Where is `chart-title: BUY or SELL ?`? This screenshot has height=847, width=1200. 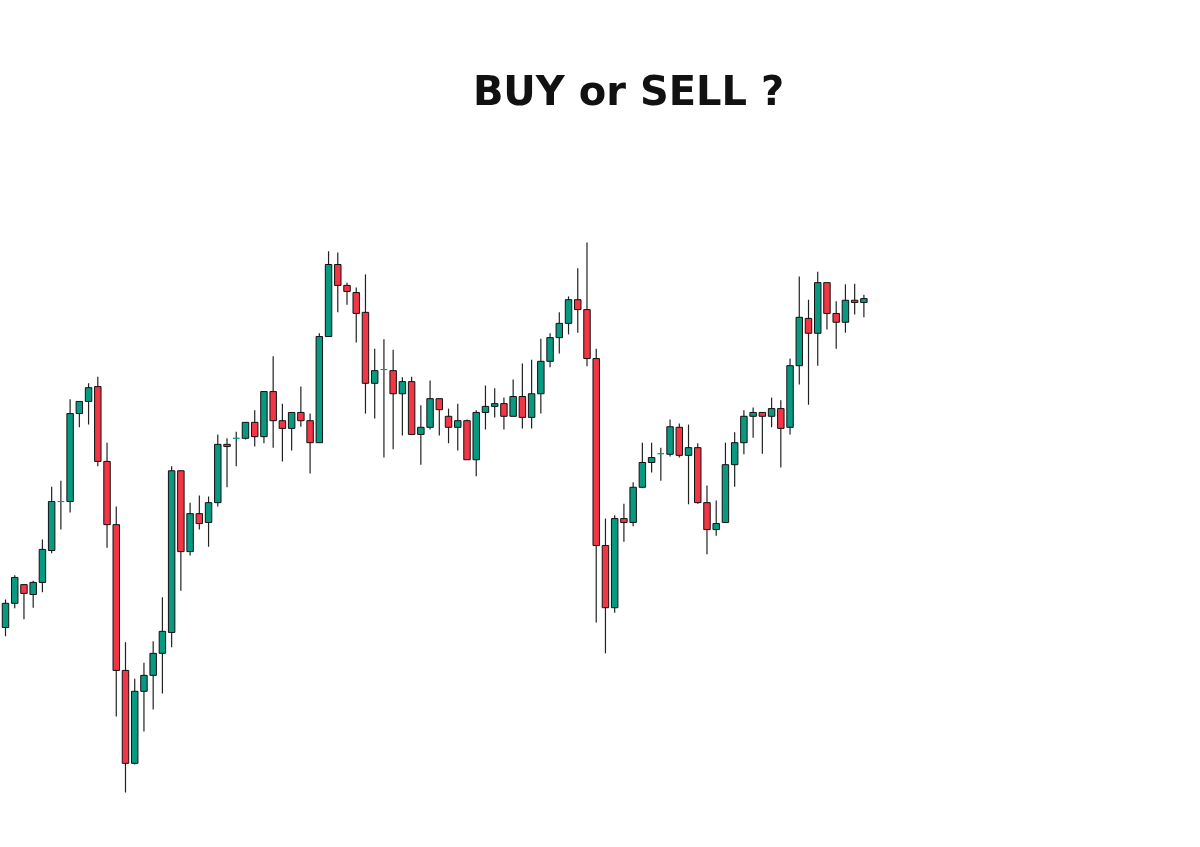 chart-title: BUY or SELL ? is located at coordinates (628, 90).